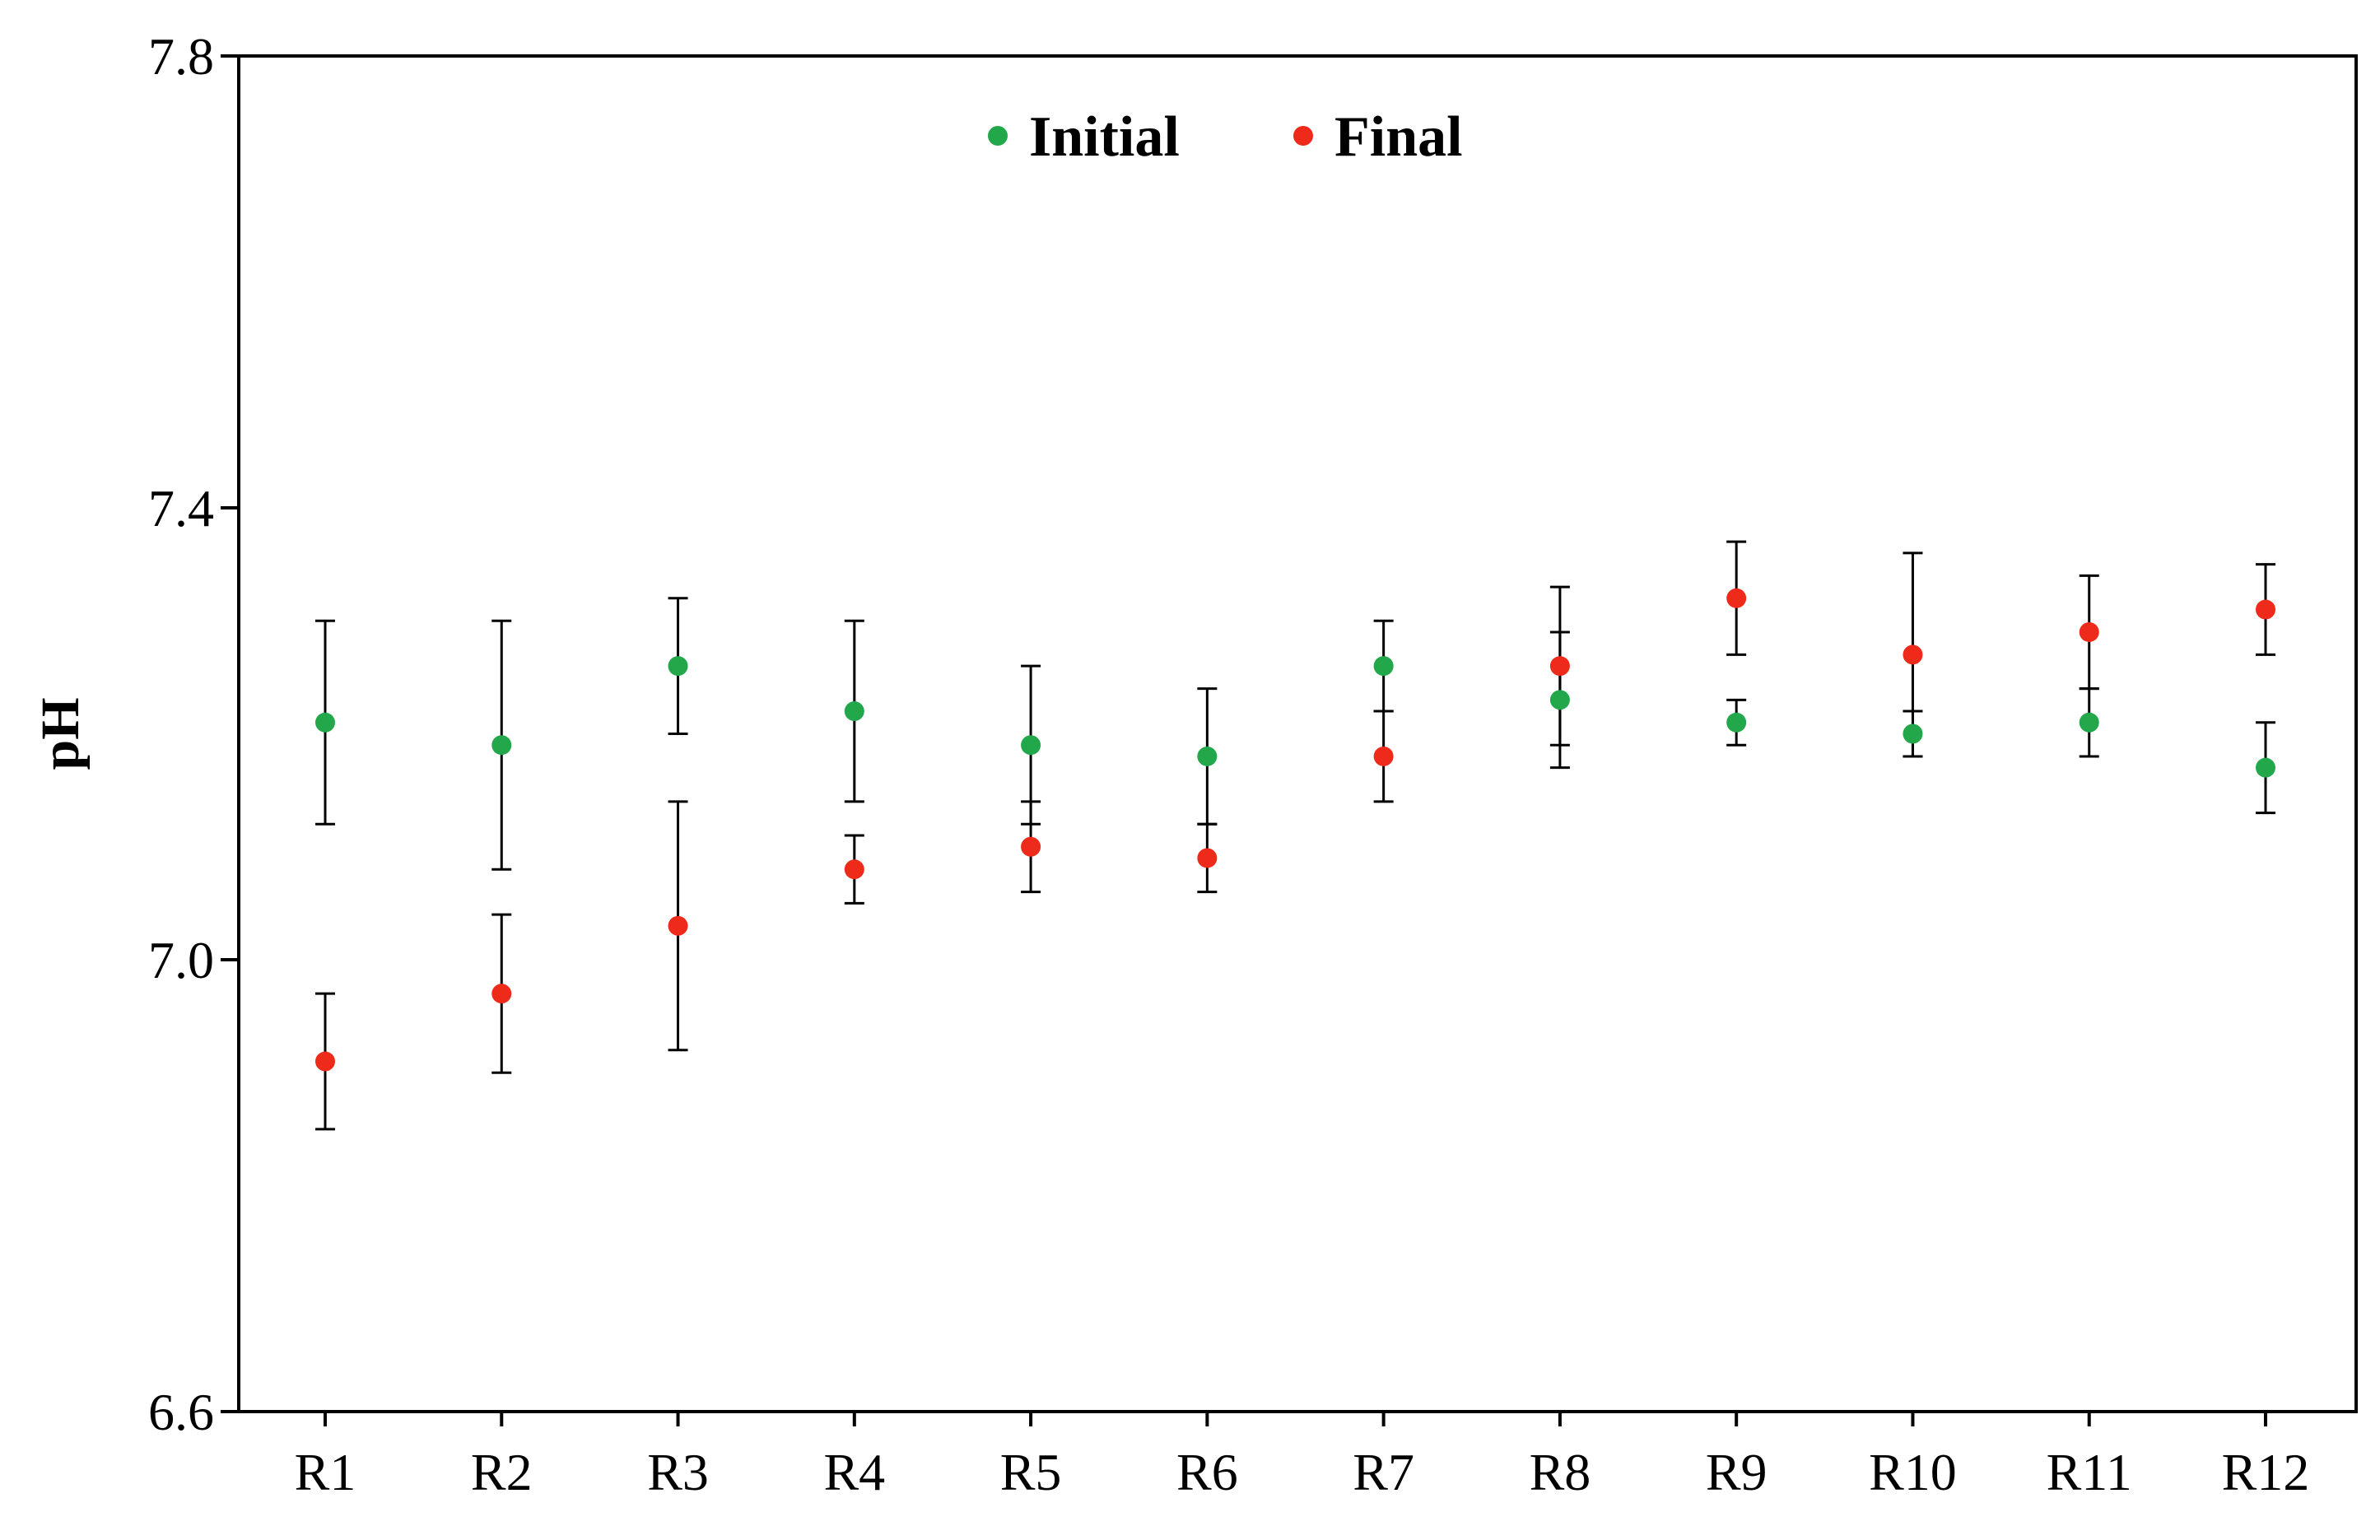 The height and width of the screenshot is (1540, 2380). Describe the element at coordinates (181, 960) in the screenshot. I see `y-tick-label: 7.0` at that location.